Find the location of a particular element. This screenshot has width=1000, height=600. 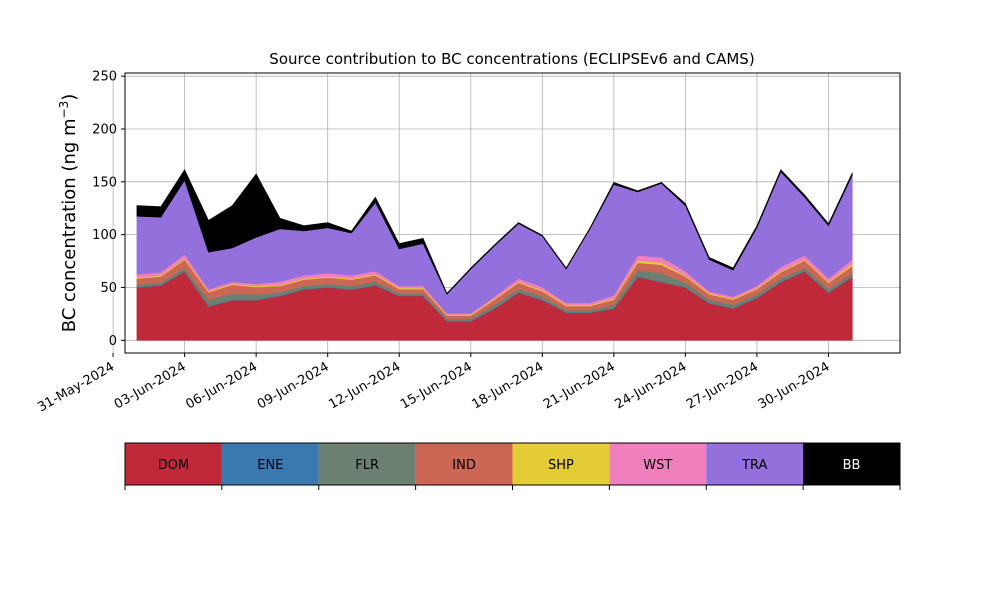

x-tick-label: 06-Jun-2024 is located at coordinates (221, 385).